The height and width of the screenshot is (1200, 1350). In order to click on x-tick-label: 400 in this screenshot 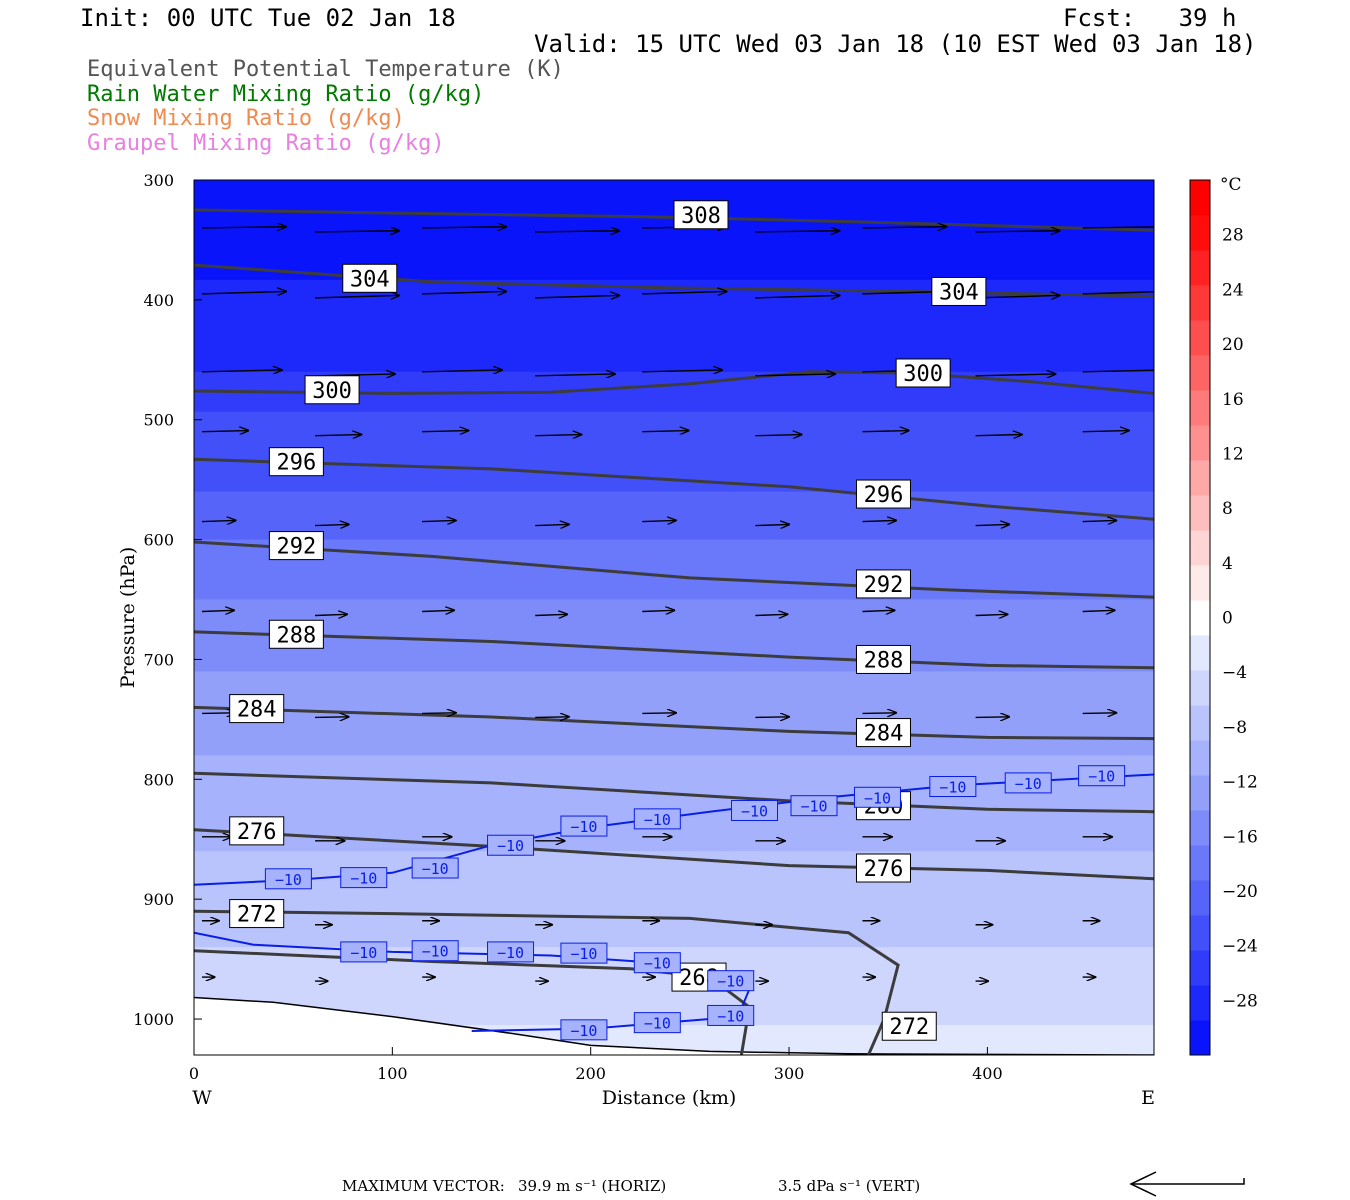, I will do `click(987, 1073)`.